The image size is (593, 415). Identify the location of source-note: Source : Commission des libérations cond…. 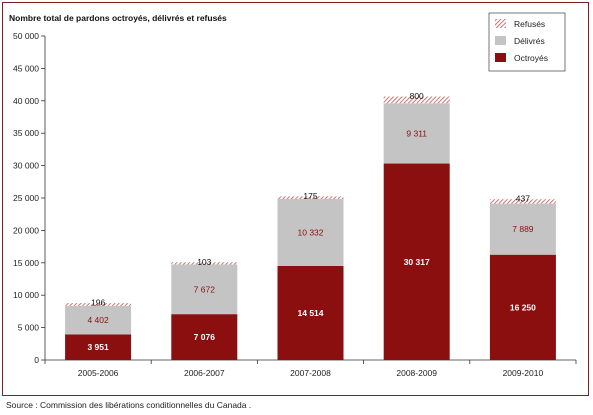
(129, 405).